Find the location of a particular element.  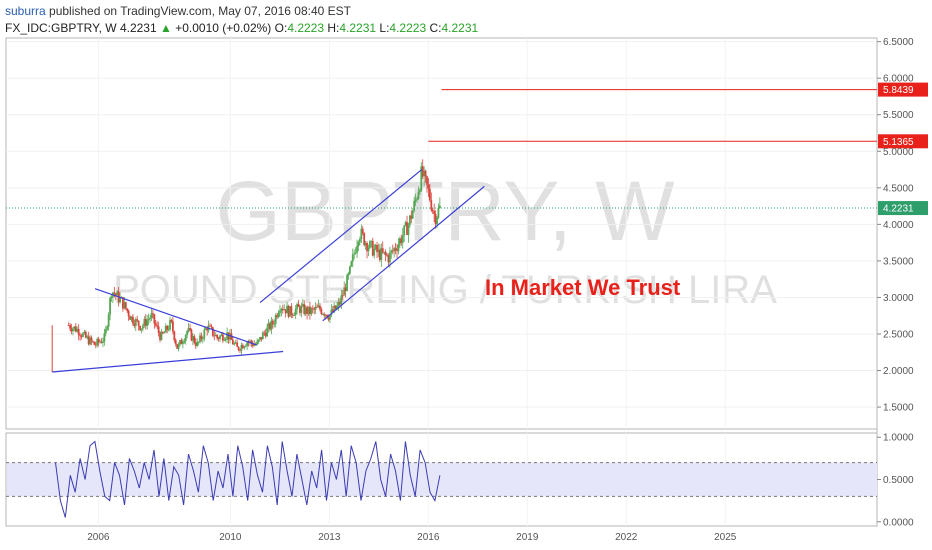

arrow-up-icon: ▲ is located at coordinates (165, 28).